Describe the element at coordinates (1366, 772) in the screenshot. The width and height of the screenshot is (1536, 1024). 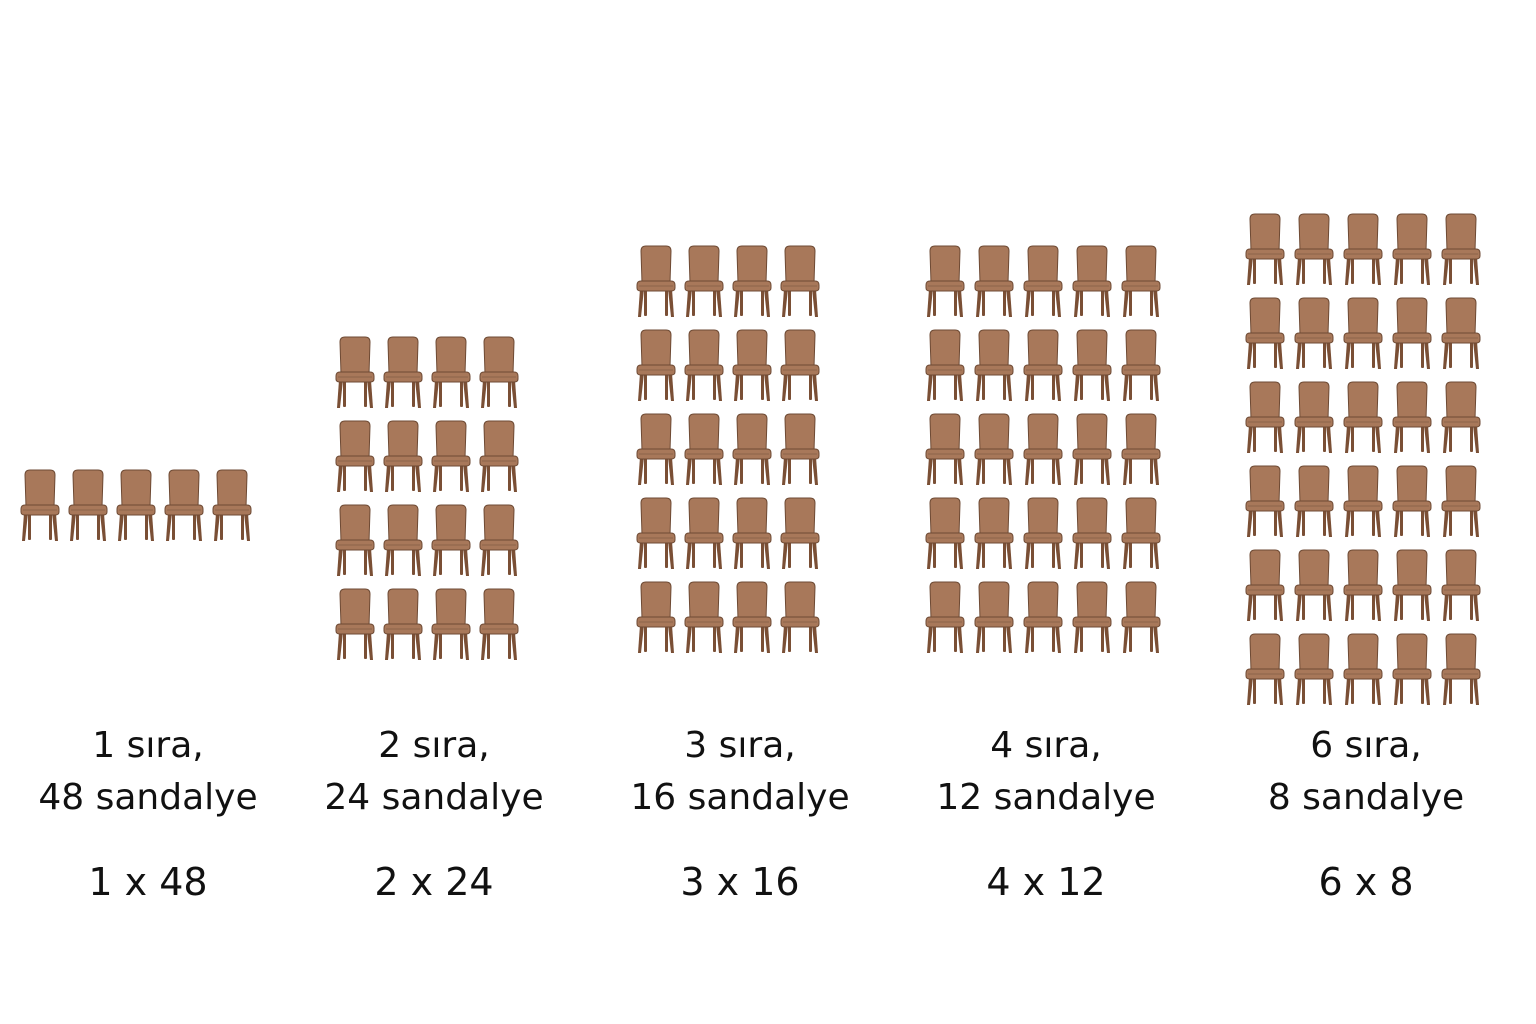
I see `arrangement-caption: 6 sıra, 8 sandalye` at that location.